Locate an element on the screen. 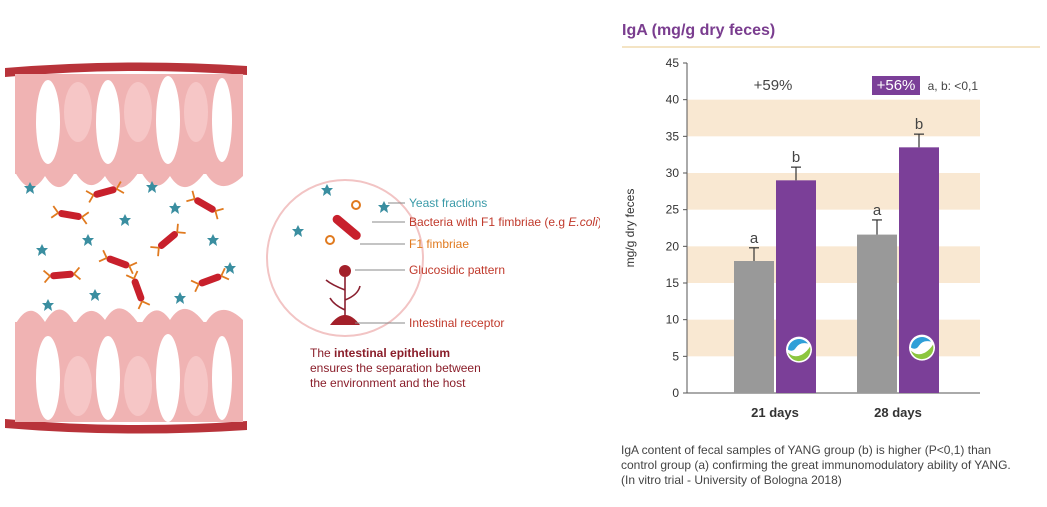 This screenshot has width=1047, height=507. percent-annotation: +56% is located at coordinates (896, 85).